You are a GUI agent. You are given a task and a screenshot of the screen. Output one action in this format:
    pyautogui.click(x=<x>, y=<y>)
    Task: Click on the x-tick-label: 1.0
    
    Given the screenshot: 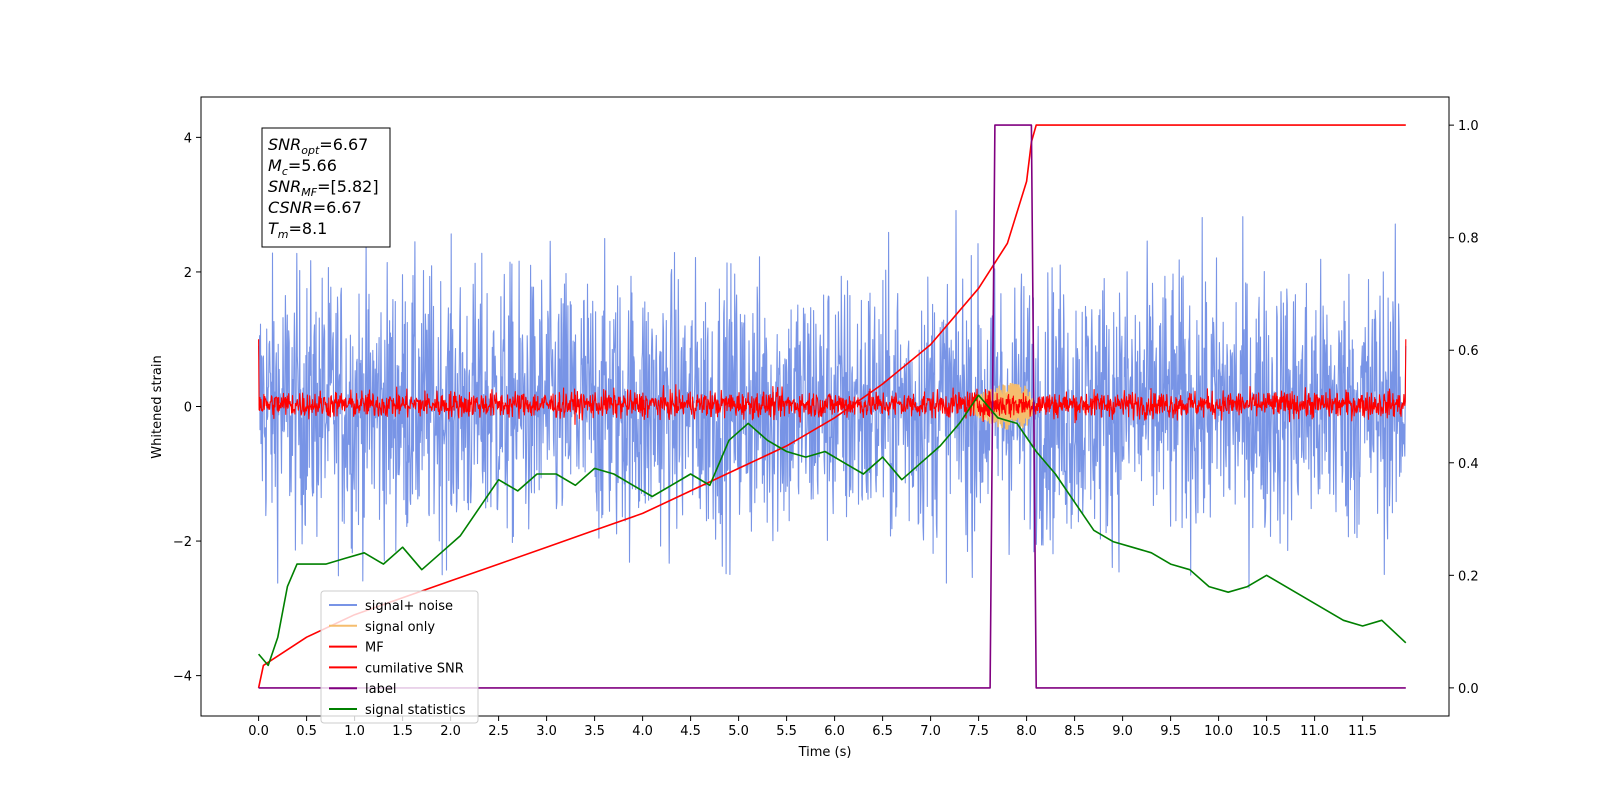 What is the action you would take?
    pyautogui.click(x=354, y=731)
    